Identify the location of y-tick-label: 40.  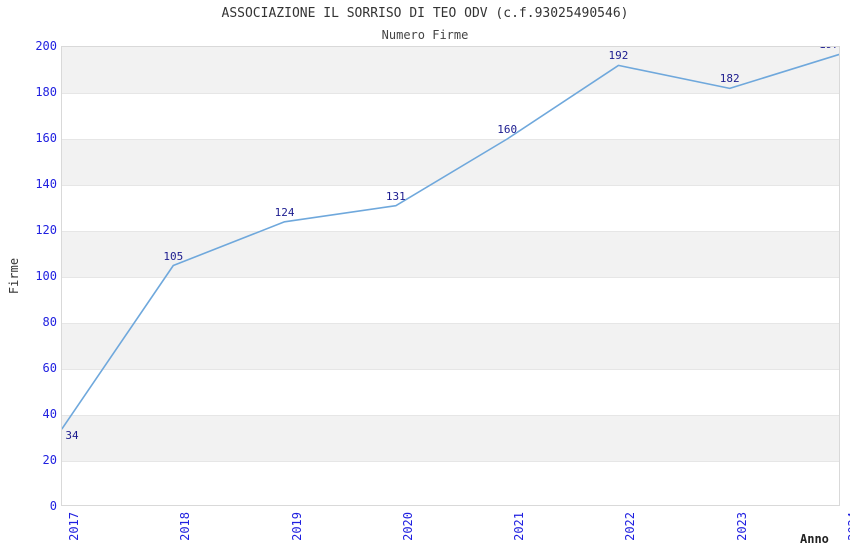
(49, 414).